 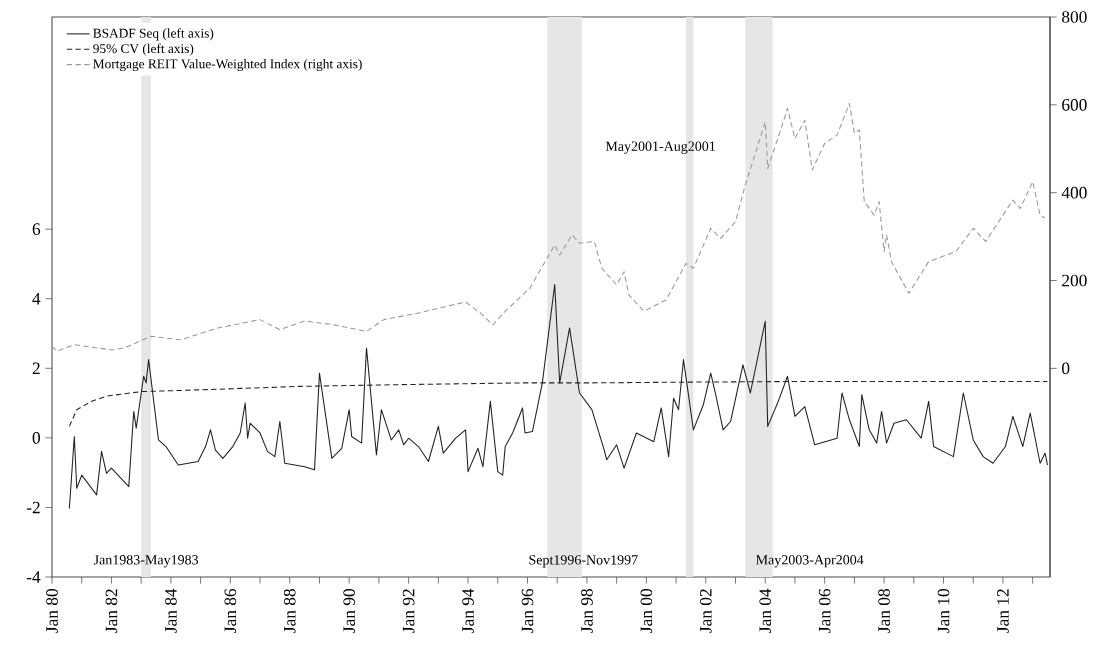 What do you see at coordinates (646, 611) in the screenshot?
I see `x-tick-label: Jan 00` at bounding box center [646, 611].